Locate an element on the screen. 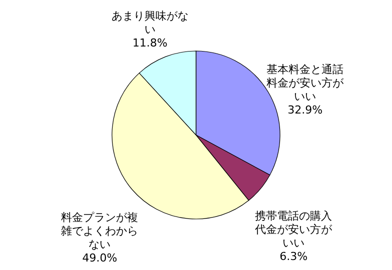 This screenshot has width=392, height=270. data-label: 6.3% is located at coordinates (294, 256).